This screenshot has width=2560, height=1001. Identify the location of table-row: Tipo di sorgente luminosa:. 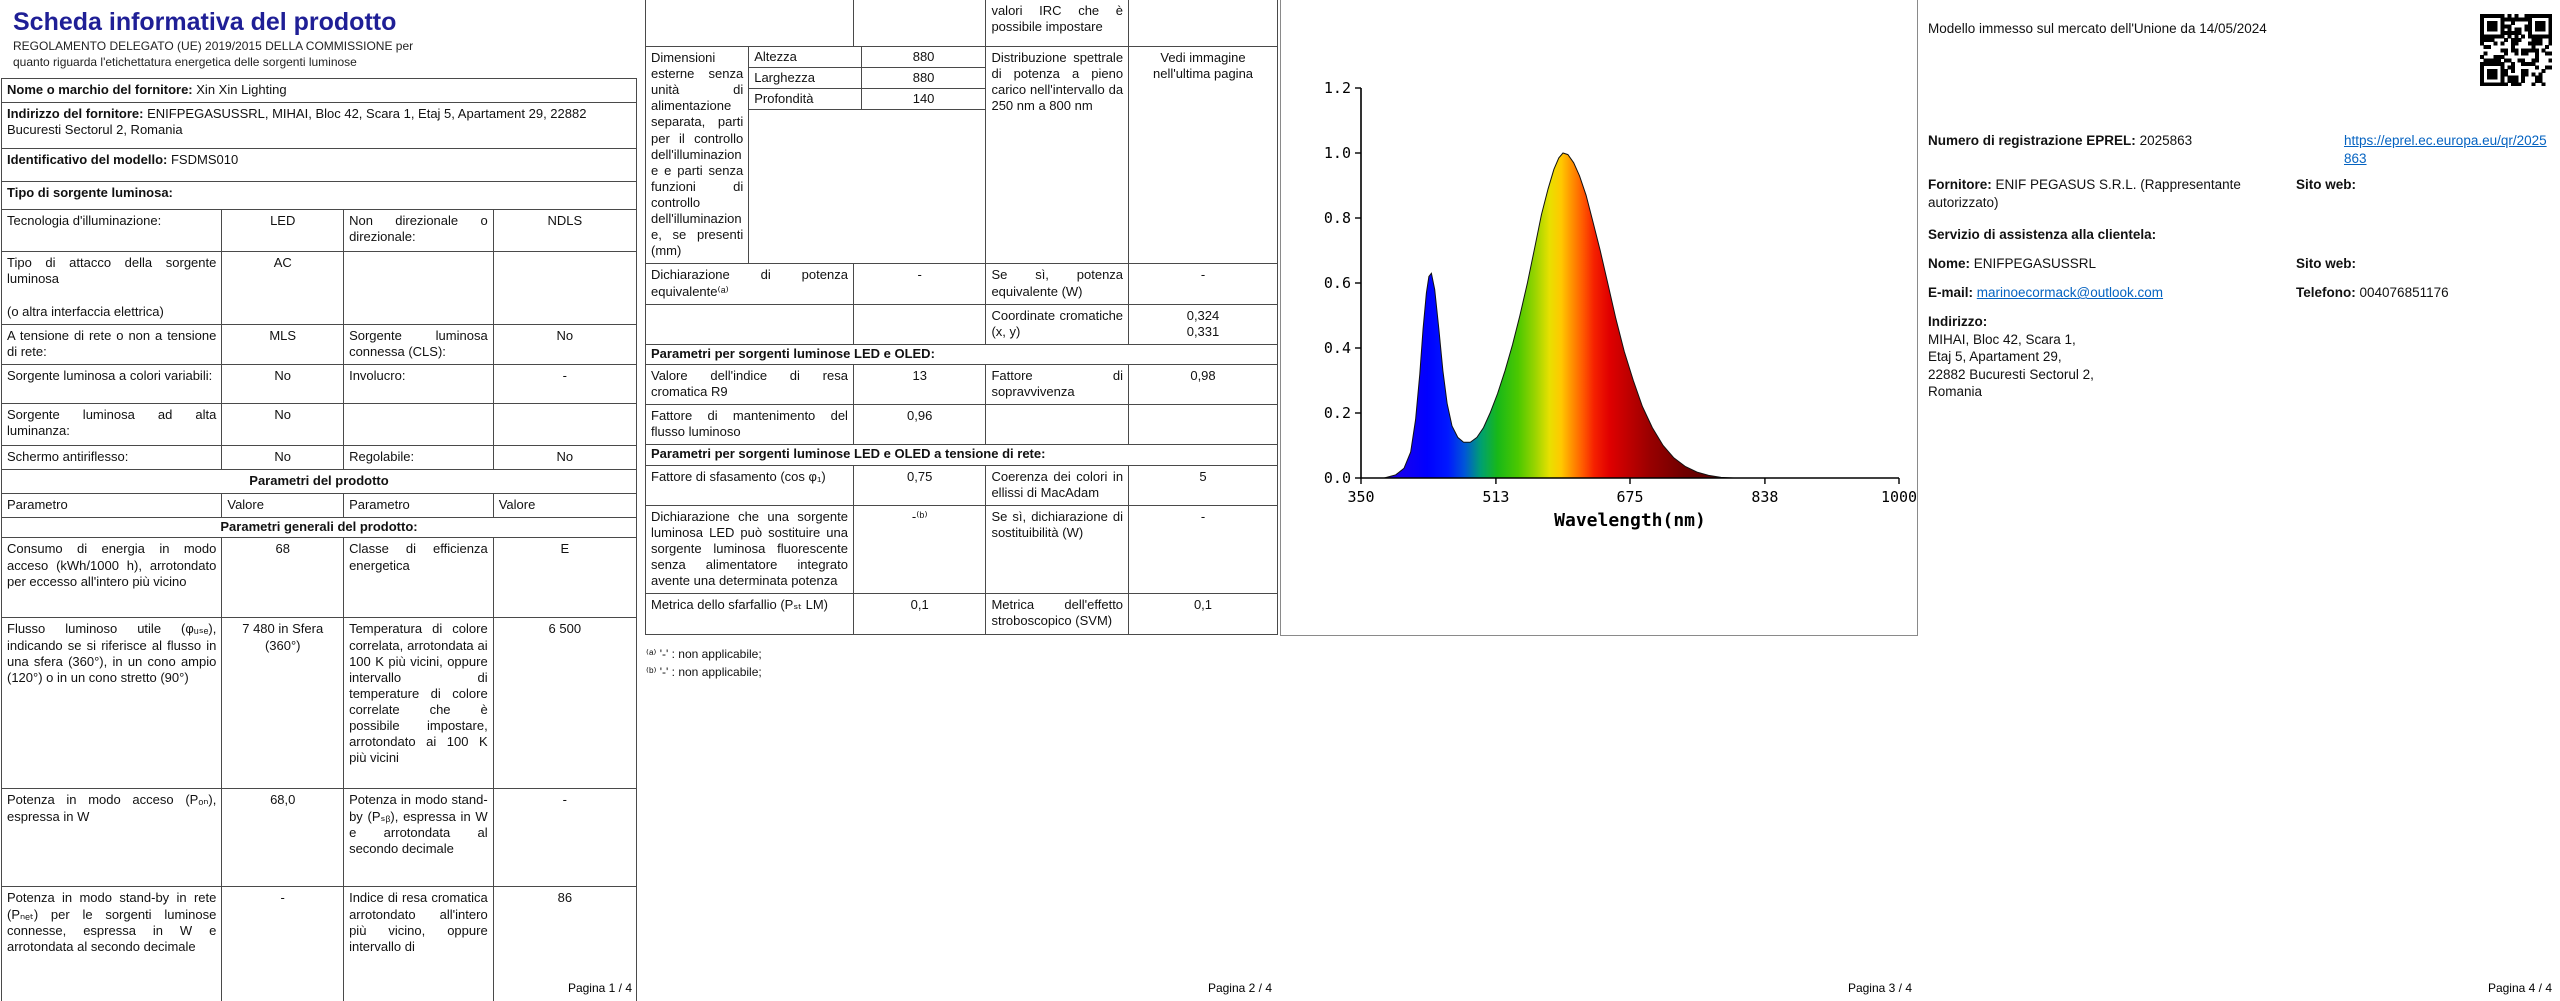
(319, 195).